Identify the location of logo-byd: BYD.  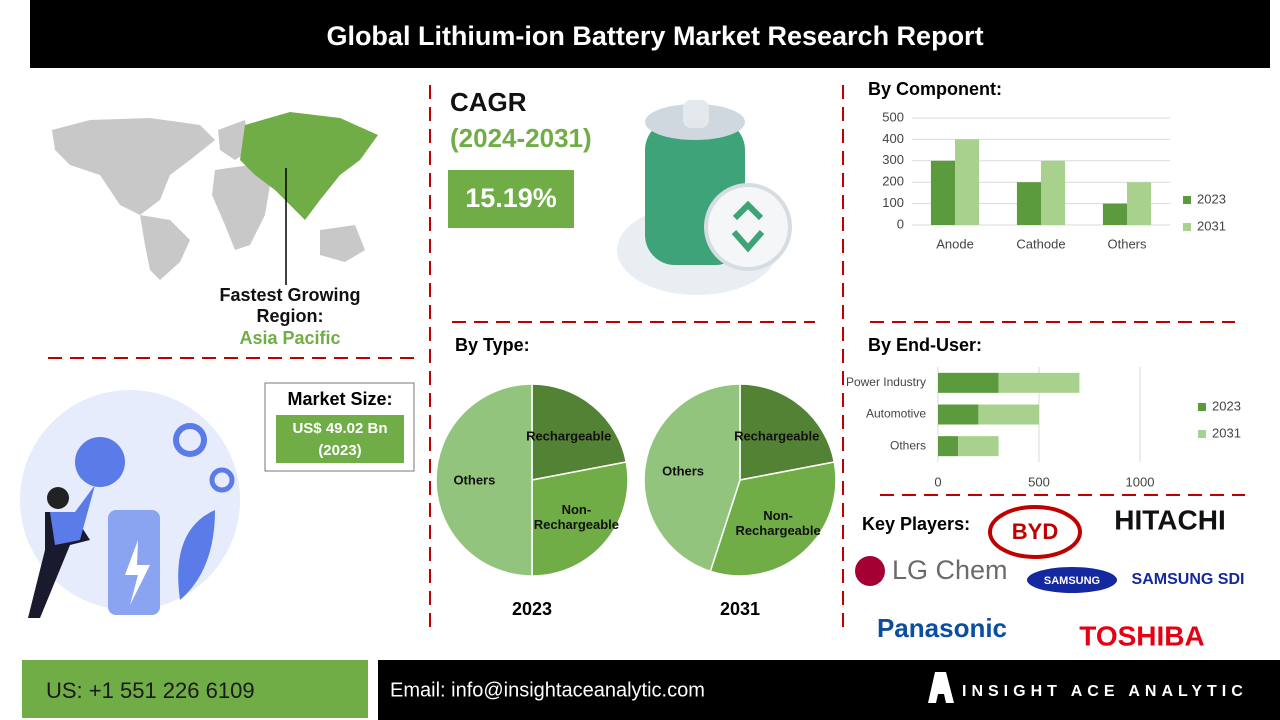
(1035, 531).